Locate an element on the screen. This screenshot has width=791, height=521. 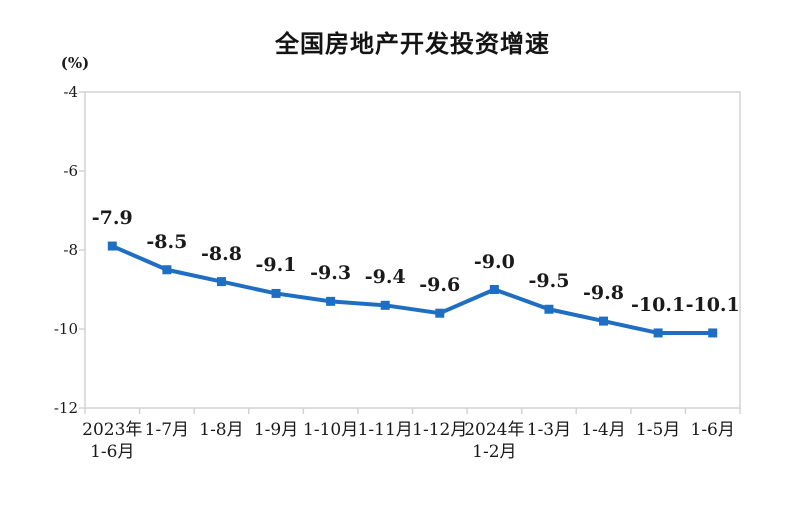
data-line is located at coordinates (412, 289).